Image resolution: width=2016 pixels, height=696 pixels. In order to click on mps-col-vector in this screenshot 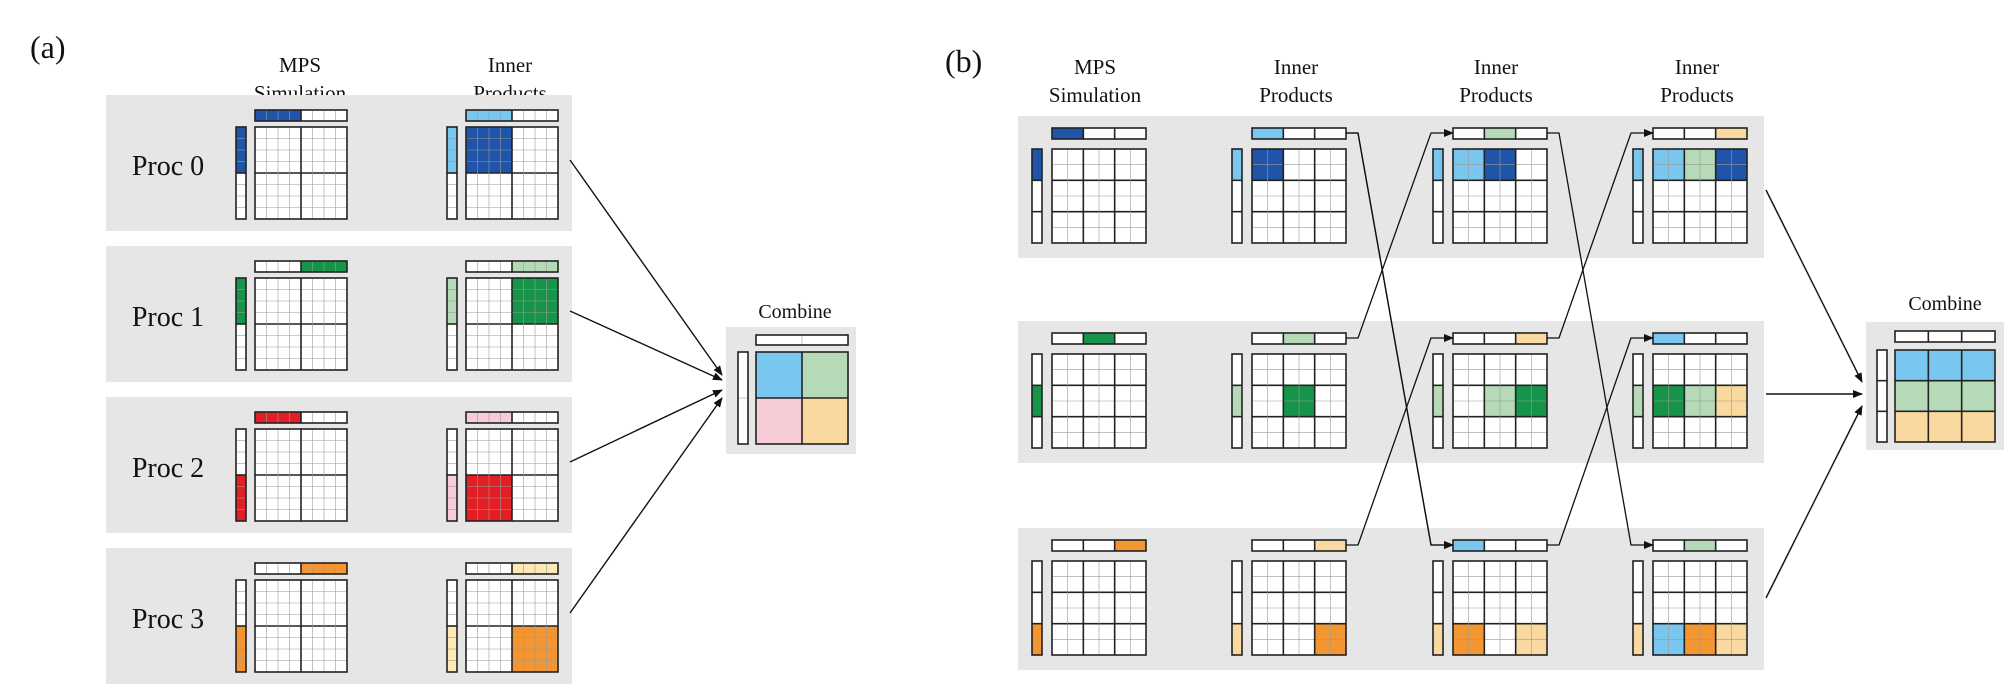, I will do `click(241, 626)`.